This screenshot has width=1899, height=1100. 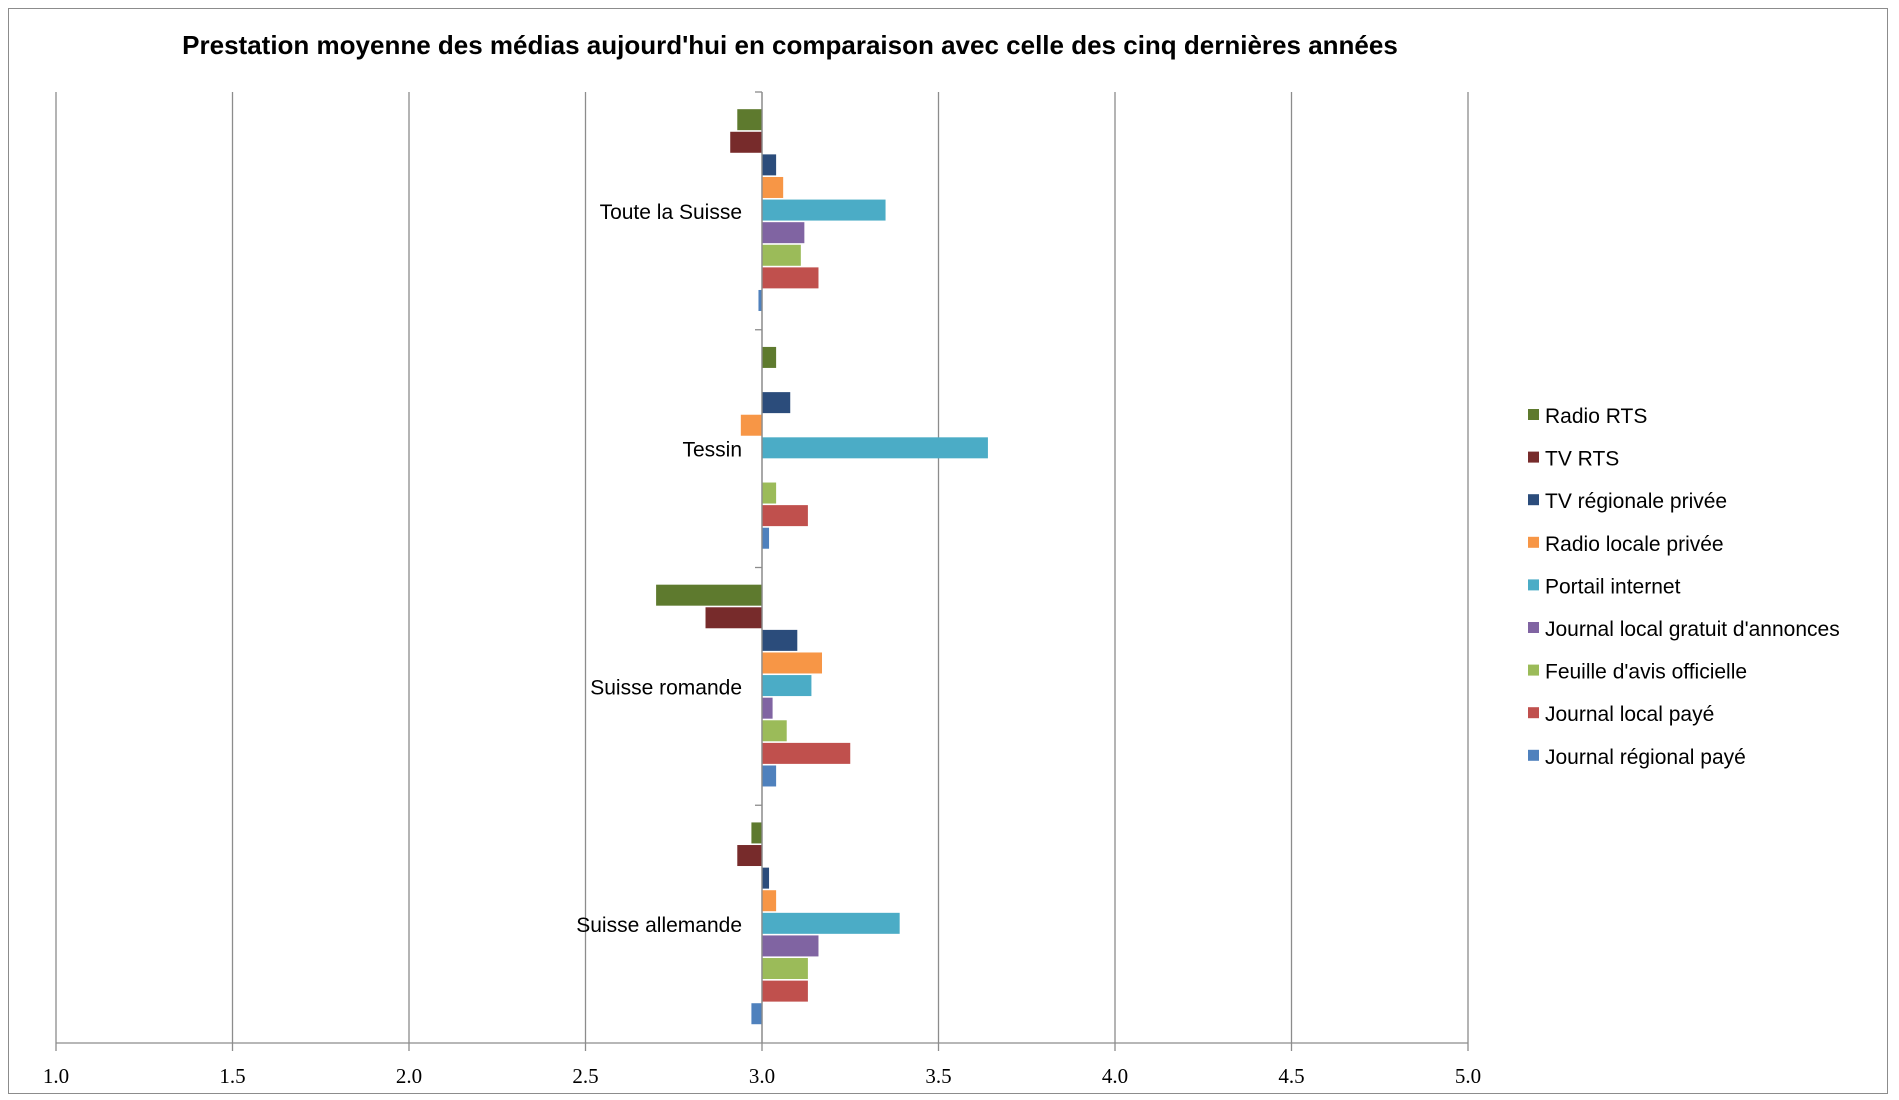 I want to click on legend-label: TV régionale privée, so click(x=1636, y=501).